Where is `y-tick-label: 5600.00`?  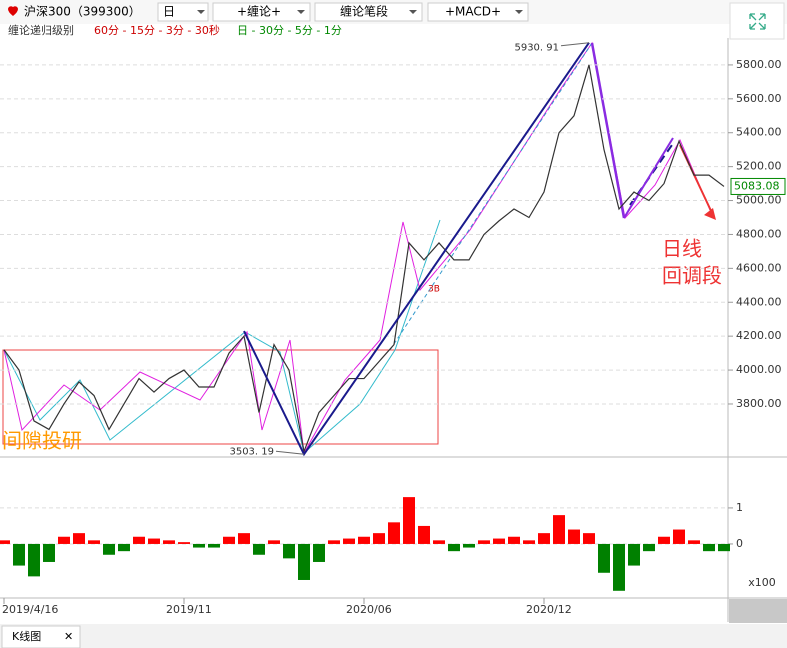
y-tick-label: 5600.00 is located at coordinates (759, 98).